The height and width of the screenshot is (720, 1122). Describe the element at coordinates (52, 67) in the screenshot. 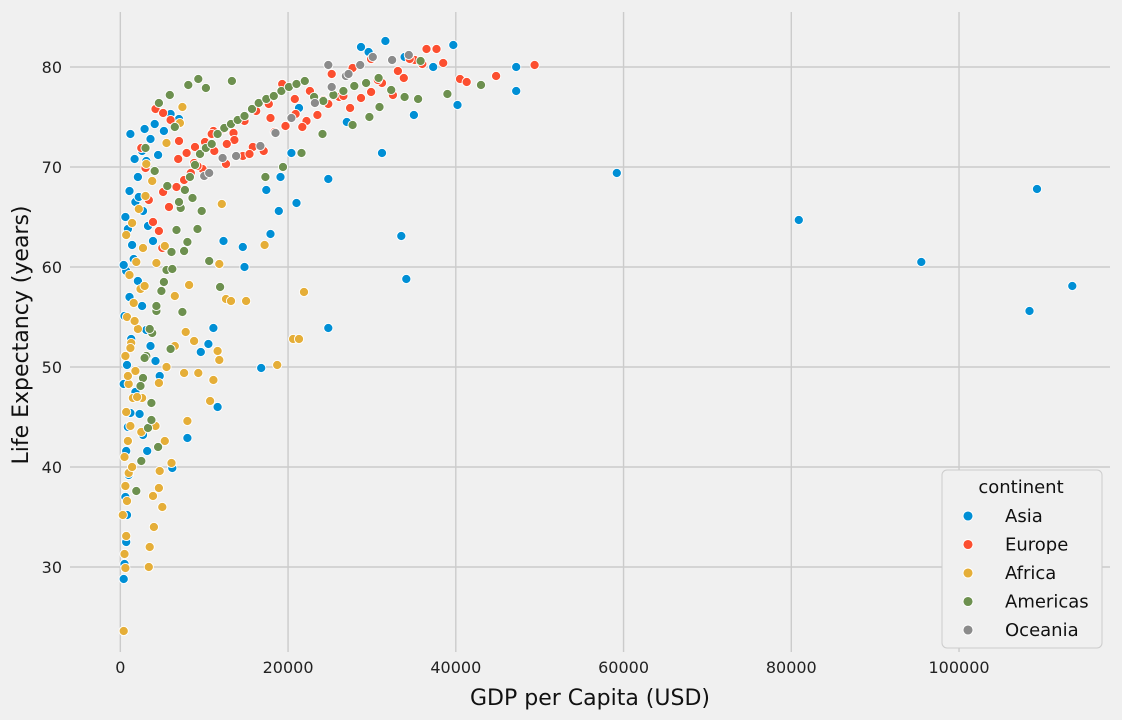

I see `y-tick-label: 80` at that location.